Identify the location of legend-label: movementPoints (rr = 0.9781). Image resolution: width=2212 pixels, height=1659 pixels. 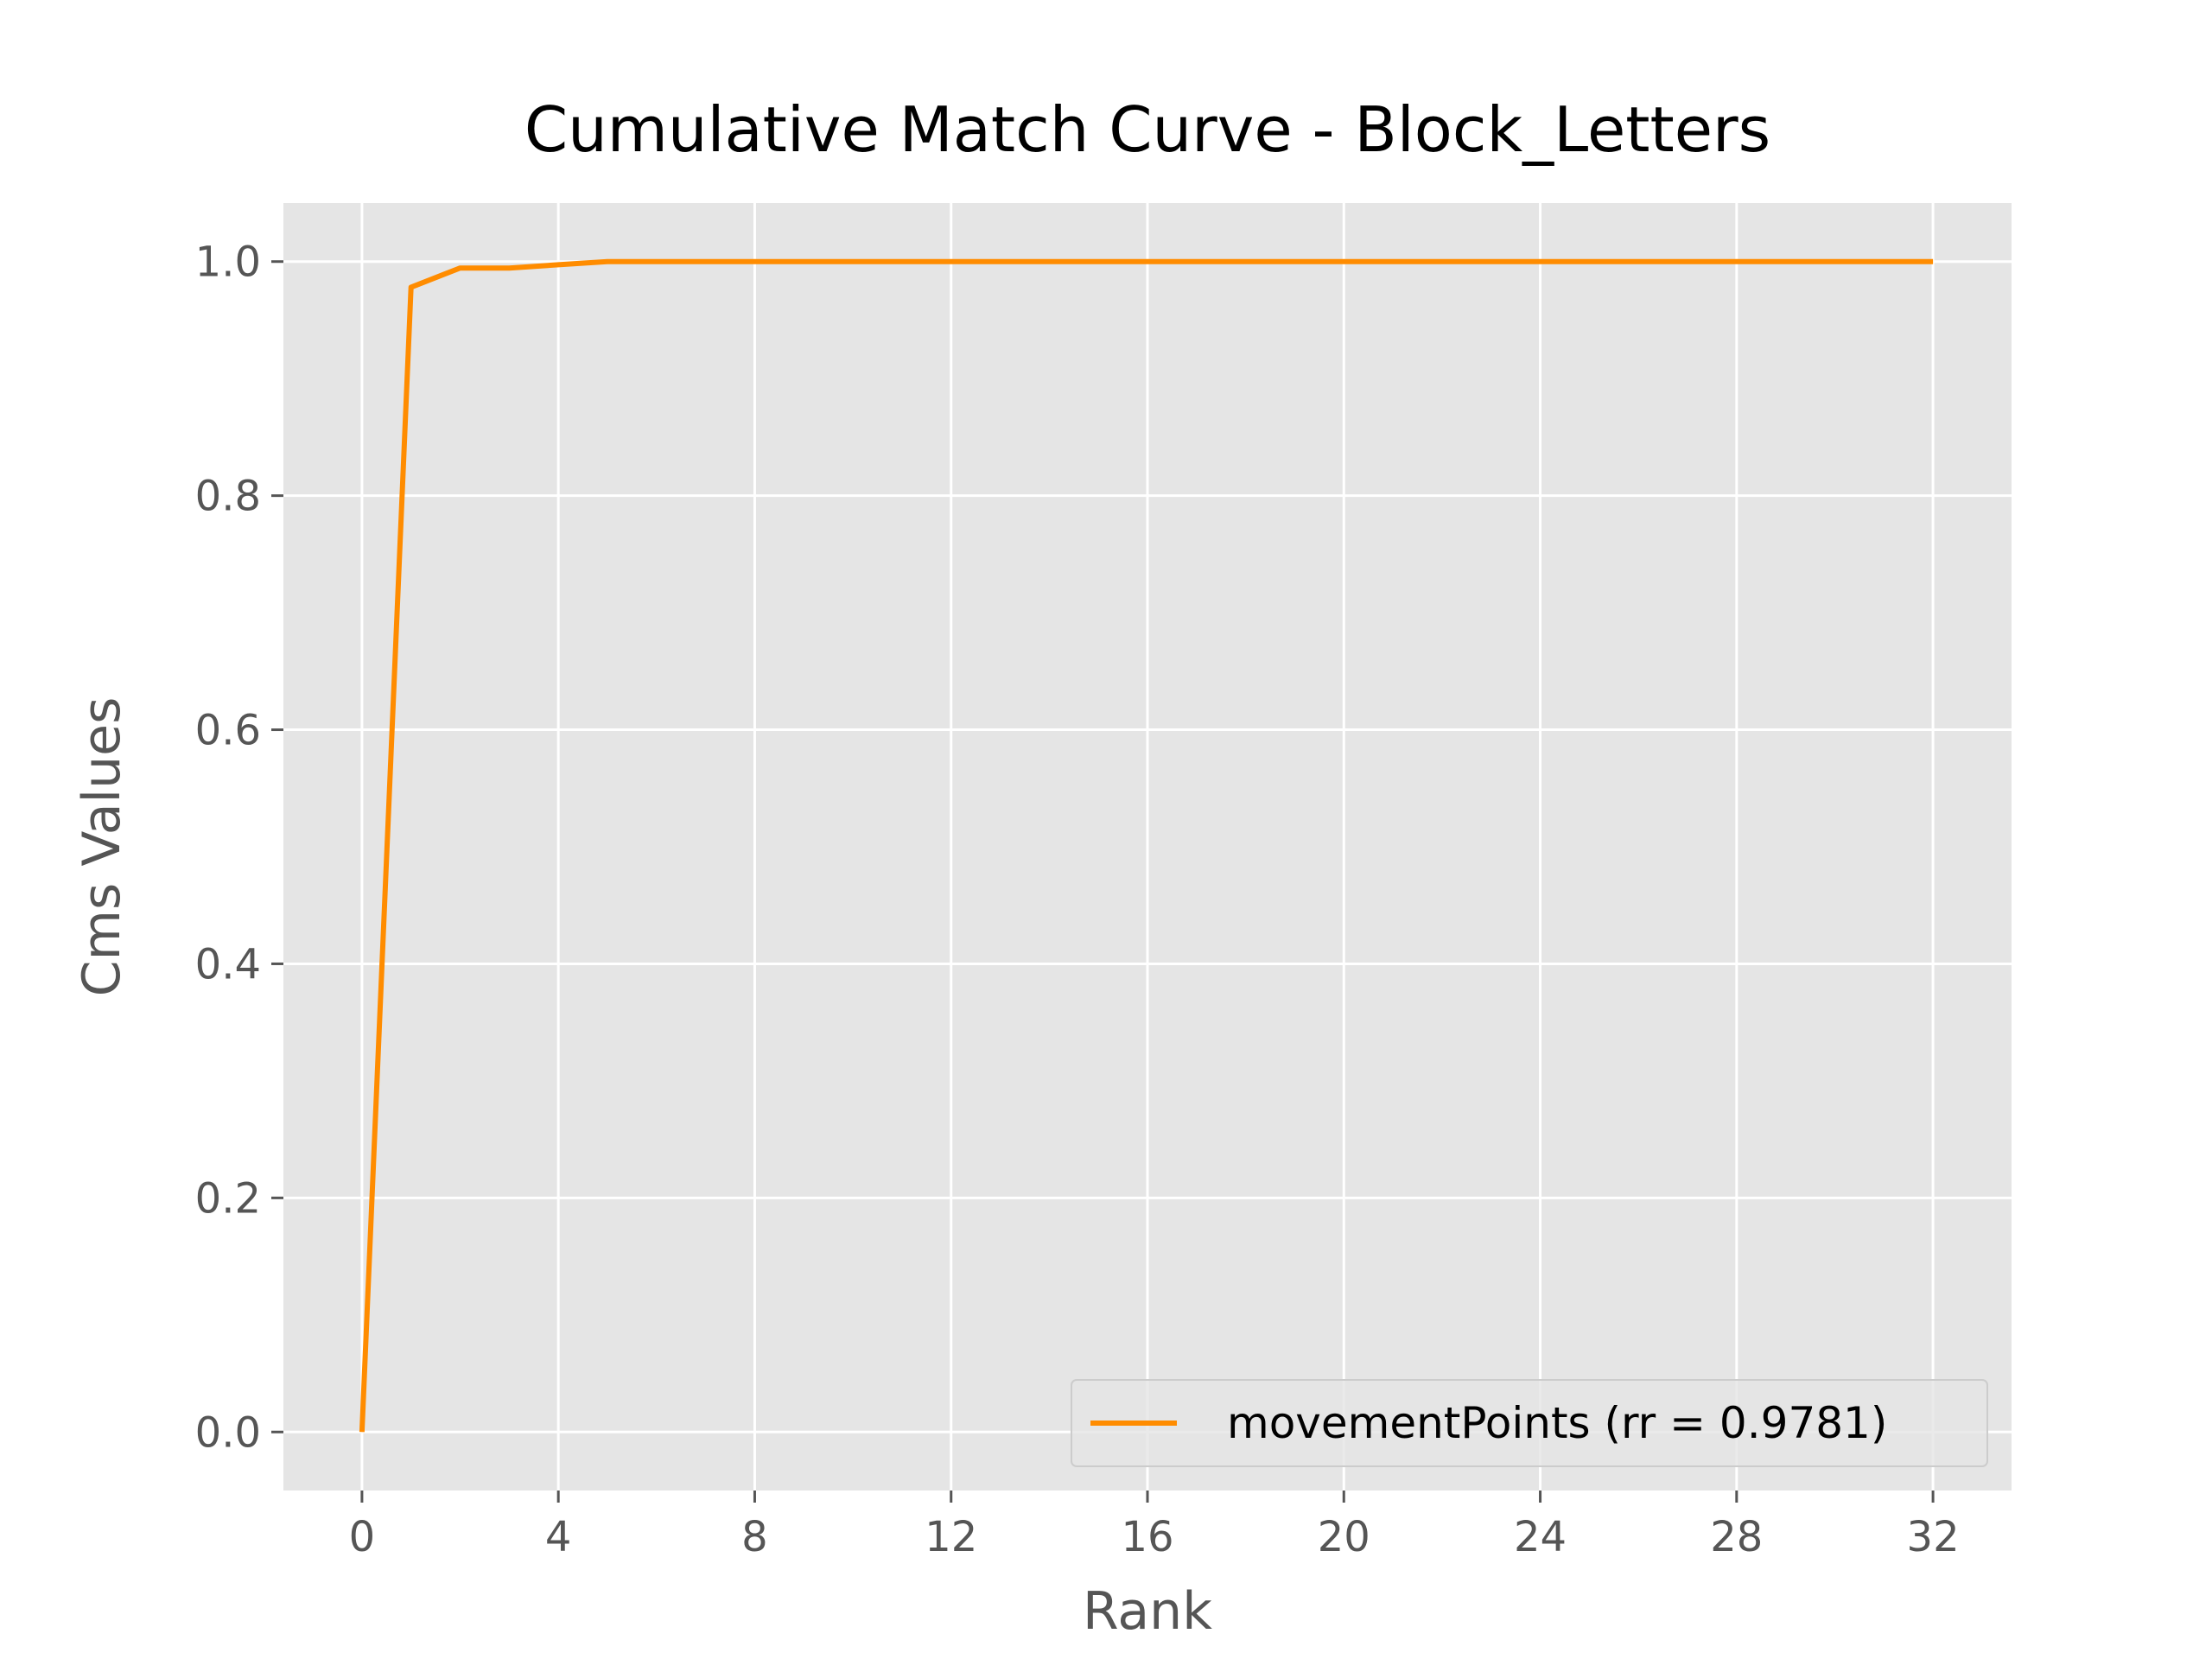
(1557, 1423).